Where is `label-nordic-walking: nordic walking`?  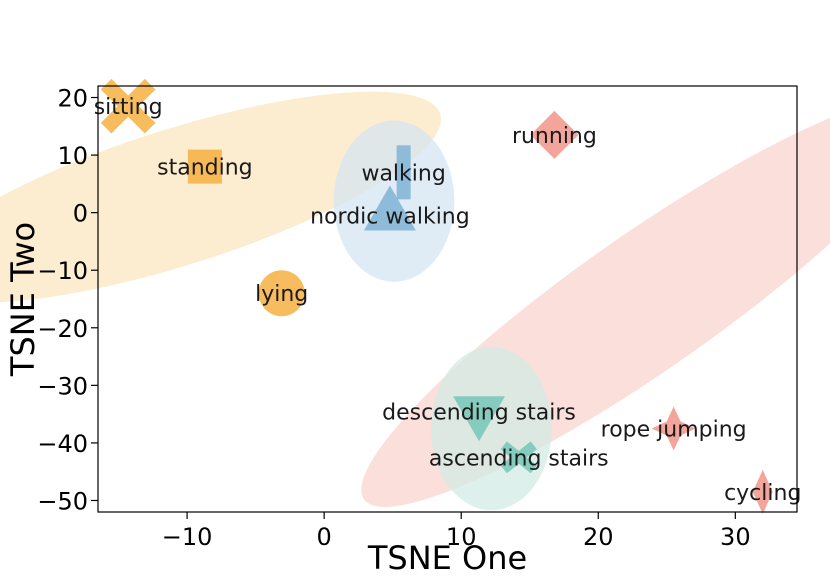
label-nordic-walking: nordic walking is located at coordinates (390, 217).